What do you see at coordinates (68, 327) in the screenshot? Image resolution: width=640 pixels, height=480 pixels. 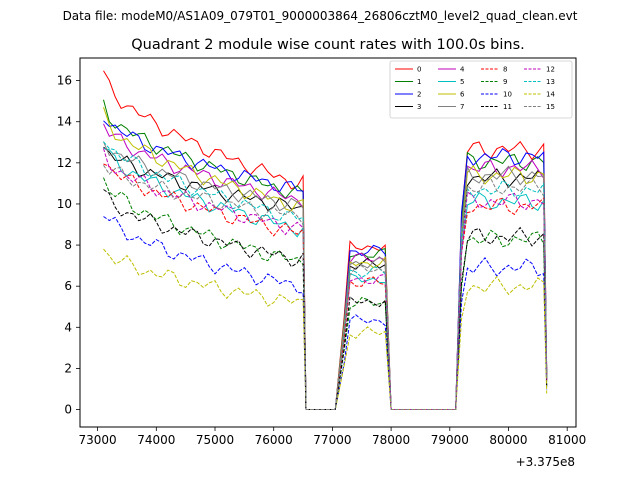 I see `y-tick-label: 4` at bounding box center [68, 327].